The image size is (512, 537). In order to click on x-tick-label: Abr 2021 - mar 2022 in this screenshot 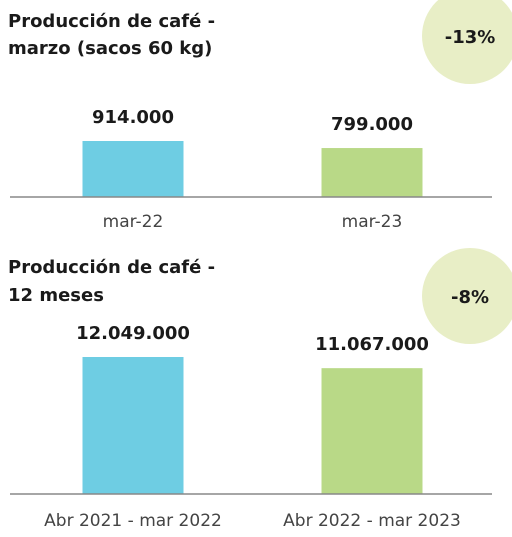, I will do `click(133, 521)`.